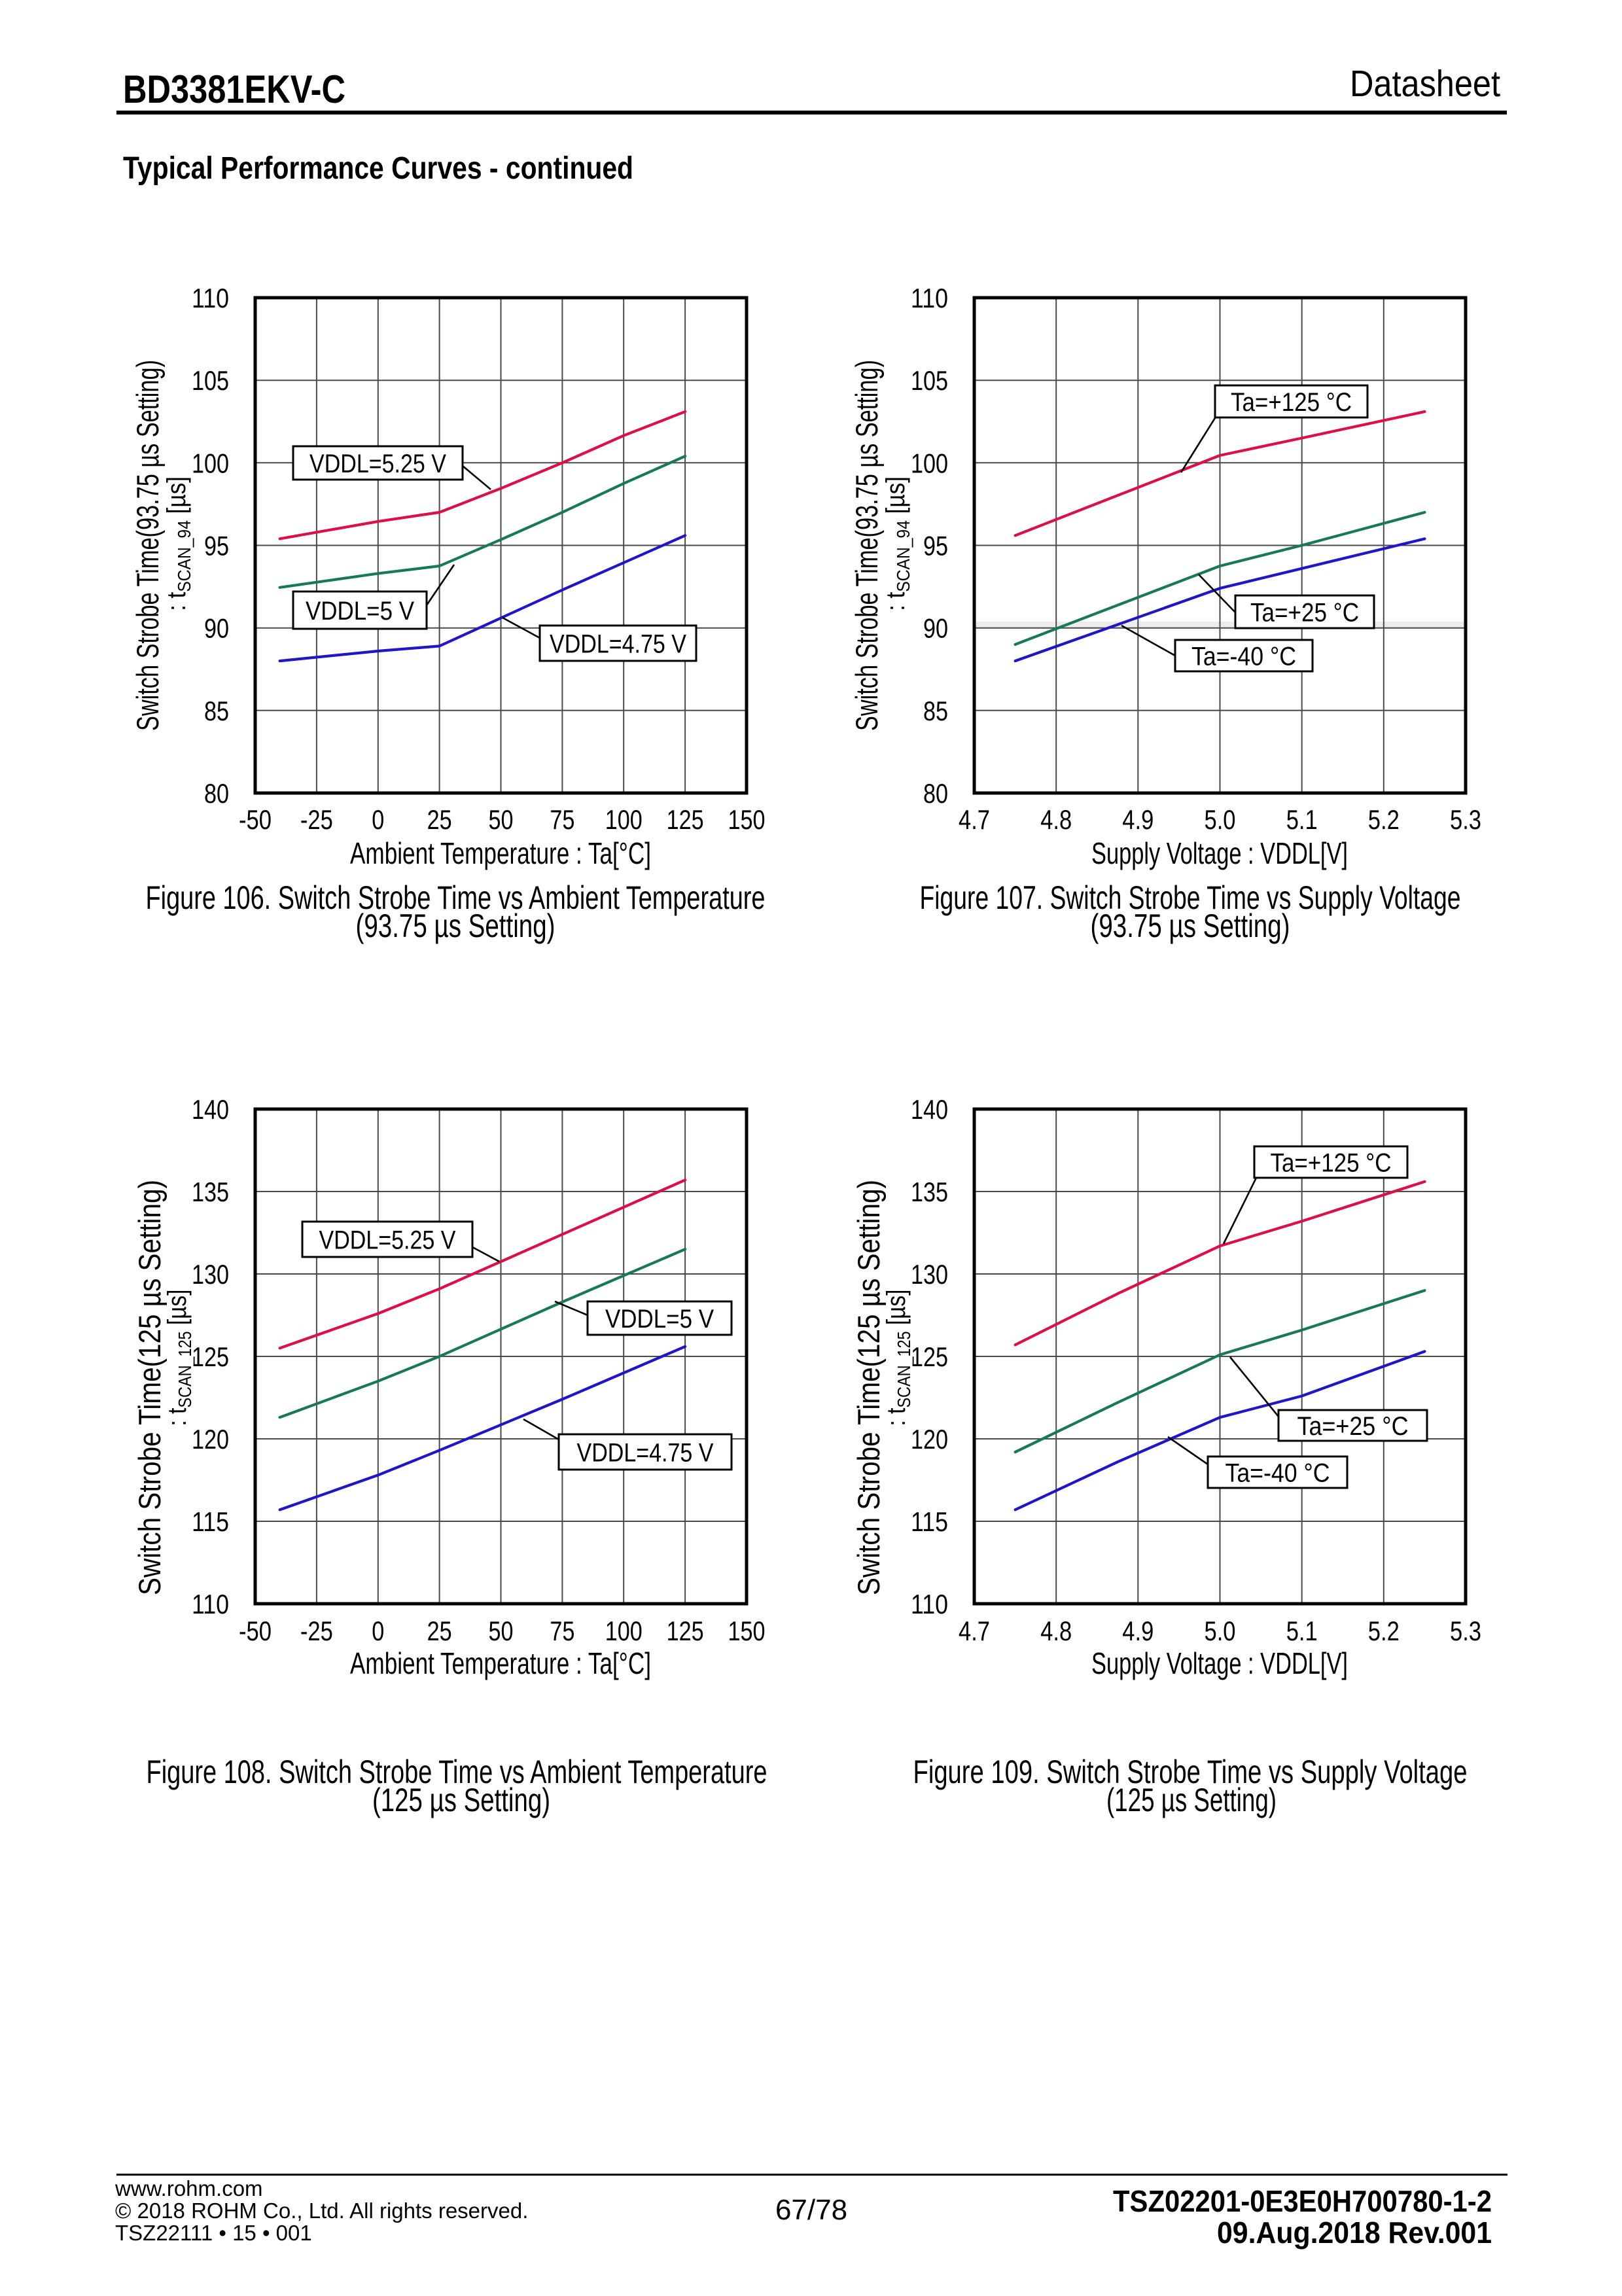 The image size is (1622, 2296). Describe the element at coordinates (378, 168) in the screenshot. I see `svg-text:Typical Performance Curves - c: Typical Performance Curves - continued` at that location.